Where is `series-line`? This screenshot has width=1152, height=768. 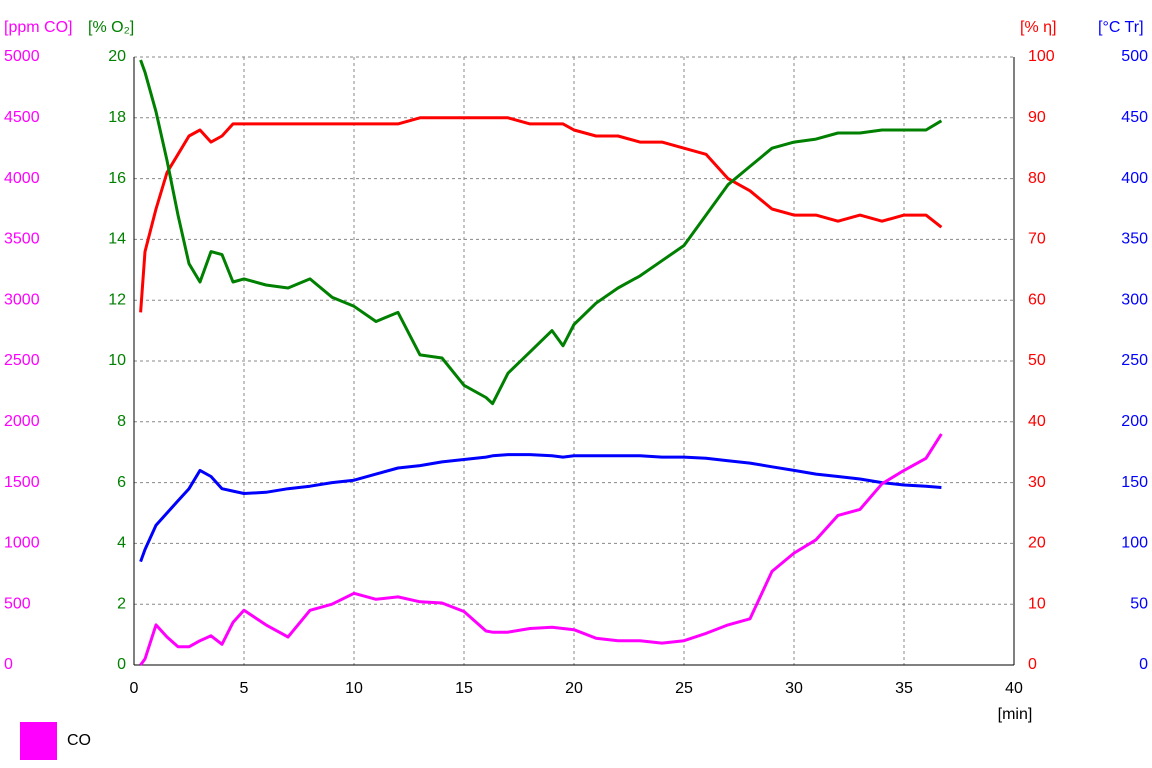 series-line is located at coordinates (540, 508).